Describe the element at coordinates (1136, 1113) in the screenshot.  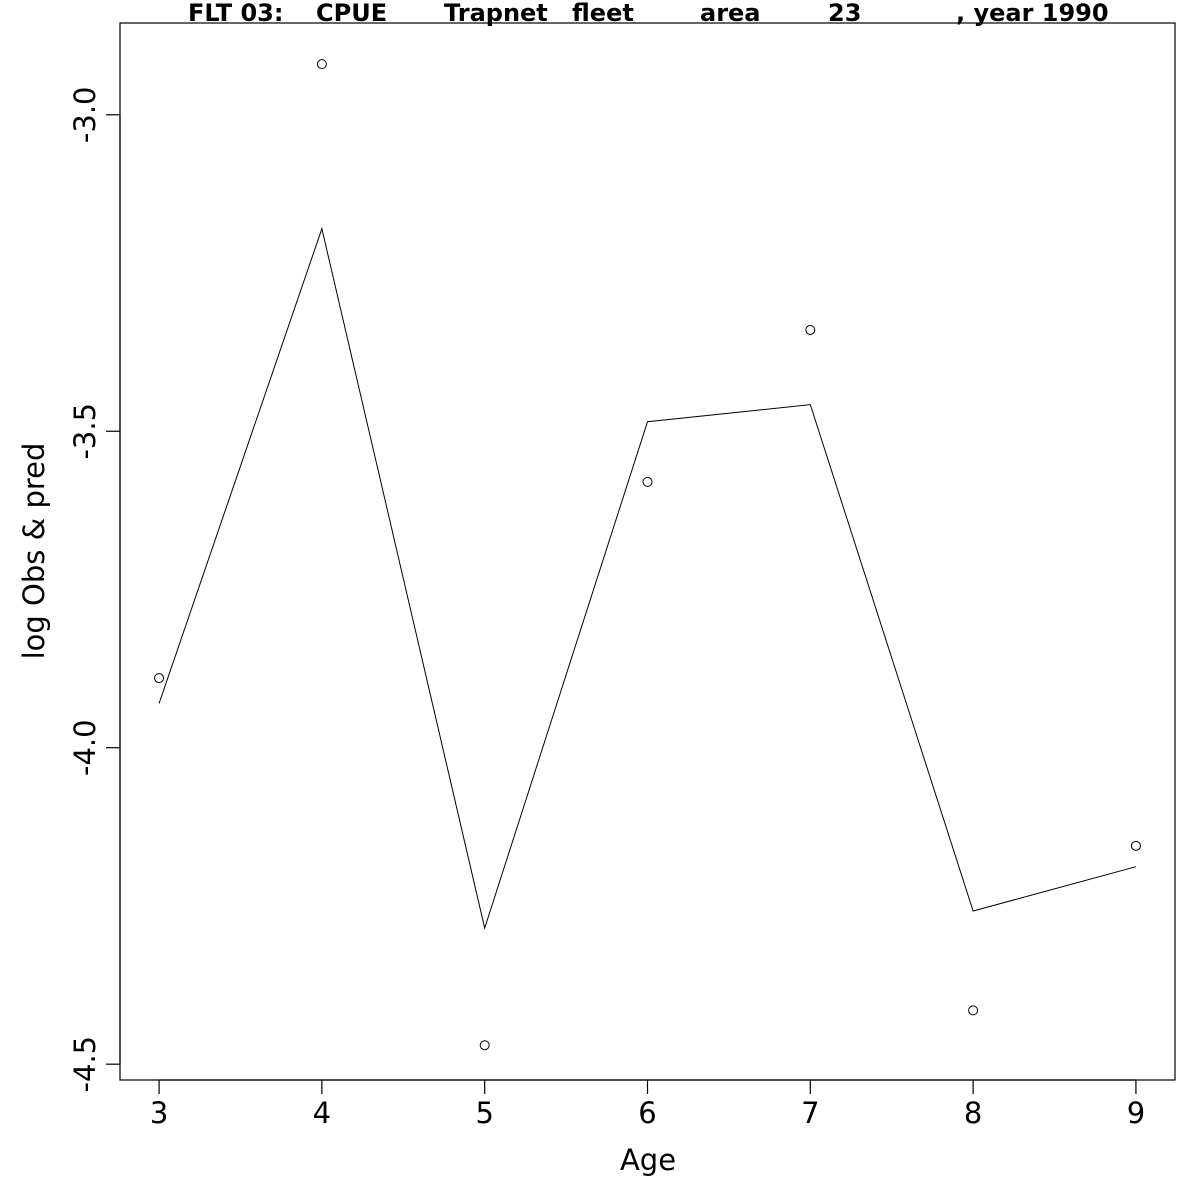
I see `x-tick-label: 9` at that location.